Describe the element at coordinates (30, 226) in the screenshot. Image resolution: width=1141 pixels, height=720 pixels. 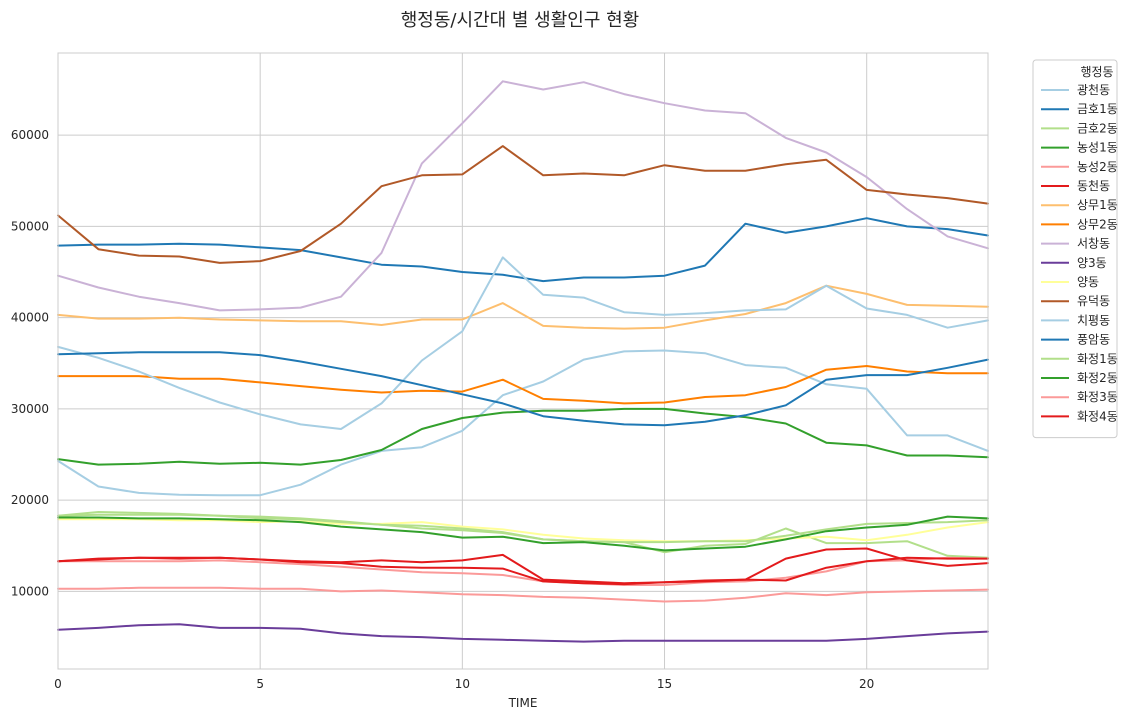
I see `y-tick-label: 50000` at that location.